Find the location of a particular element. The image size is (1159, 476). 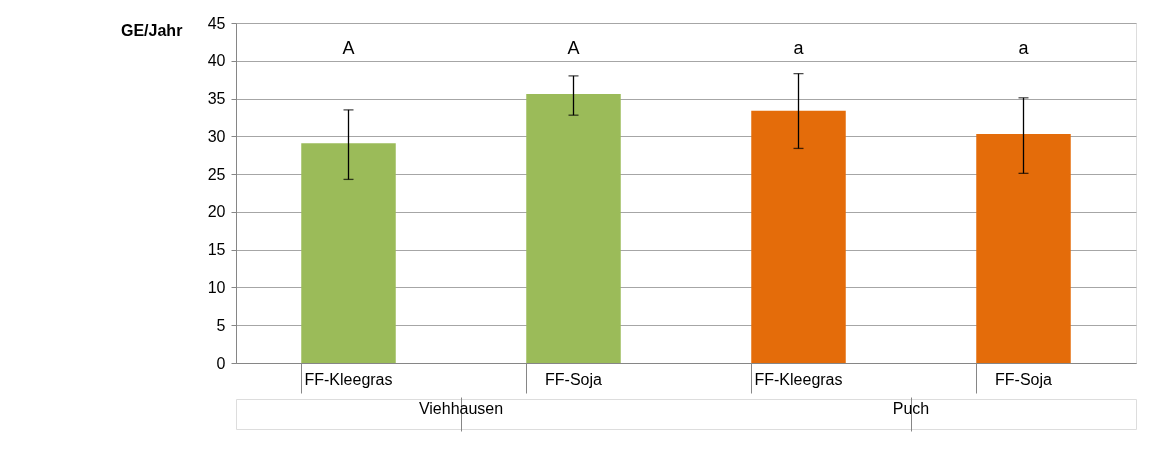

y-tick-label: 35 is located at coordinates (216, 99).